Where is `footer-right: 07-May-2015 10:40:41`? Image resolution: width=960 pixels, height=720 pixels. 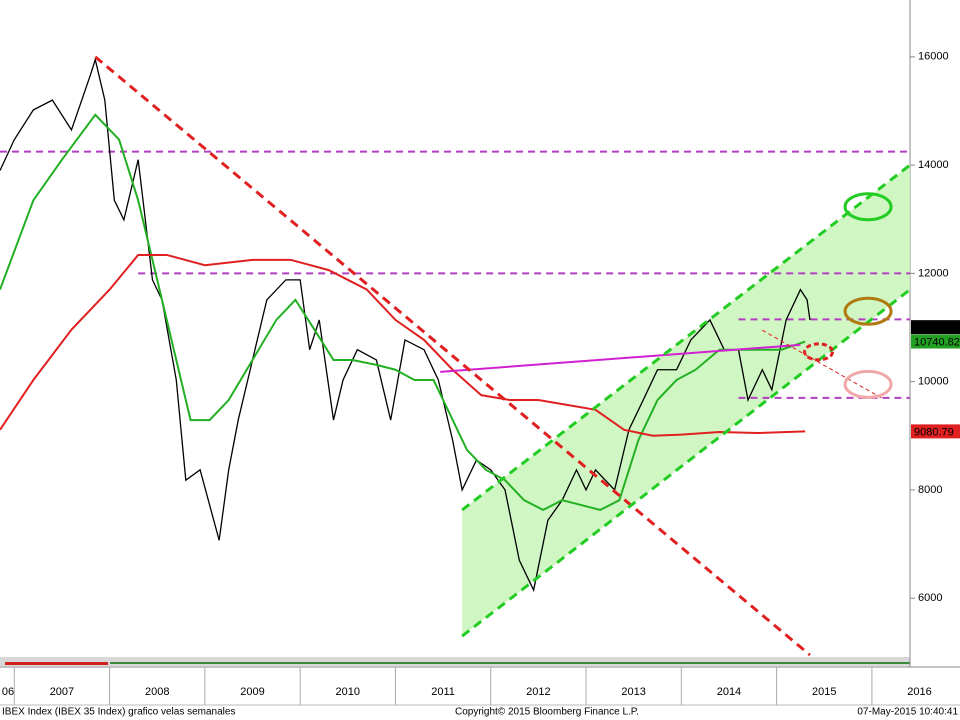
footer-right: 07-May-2015 10:40:41 is located at coordinates (907, 712).